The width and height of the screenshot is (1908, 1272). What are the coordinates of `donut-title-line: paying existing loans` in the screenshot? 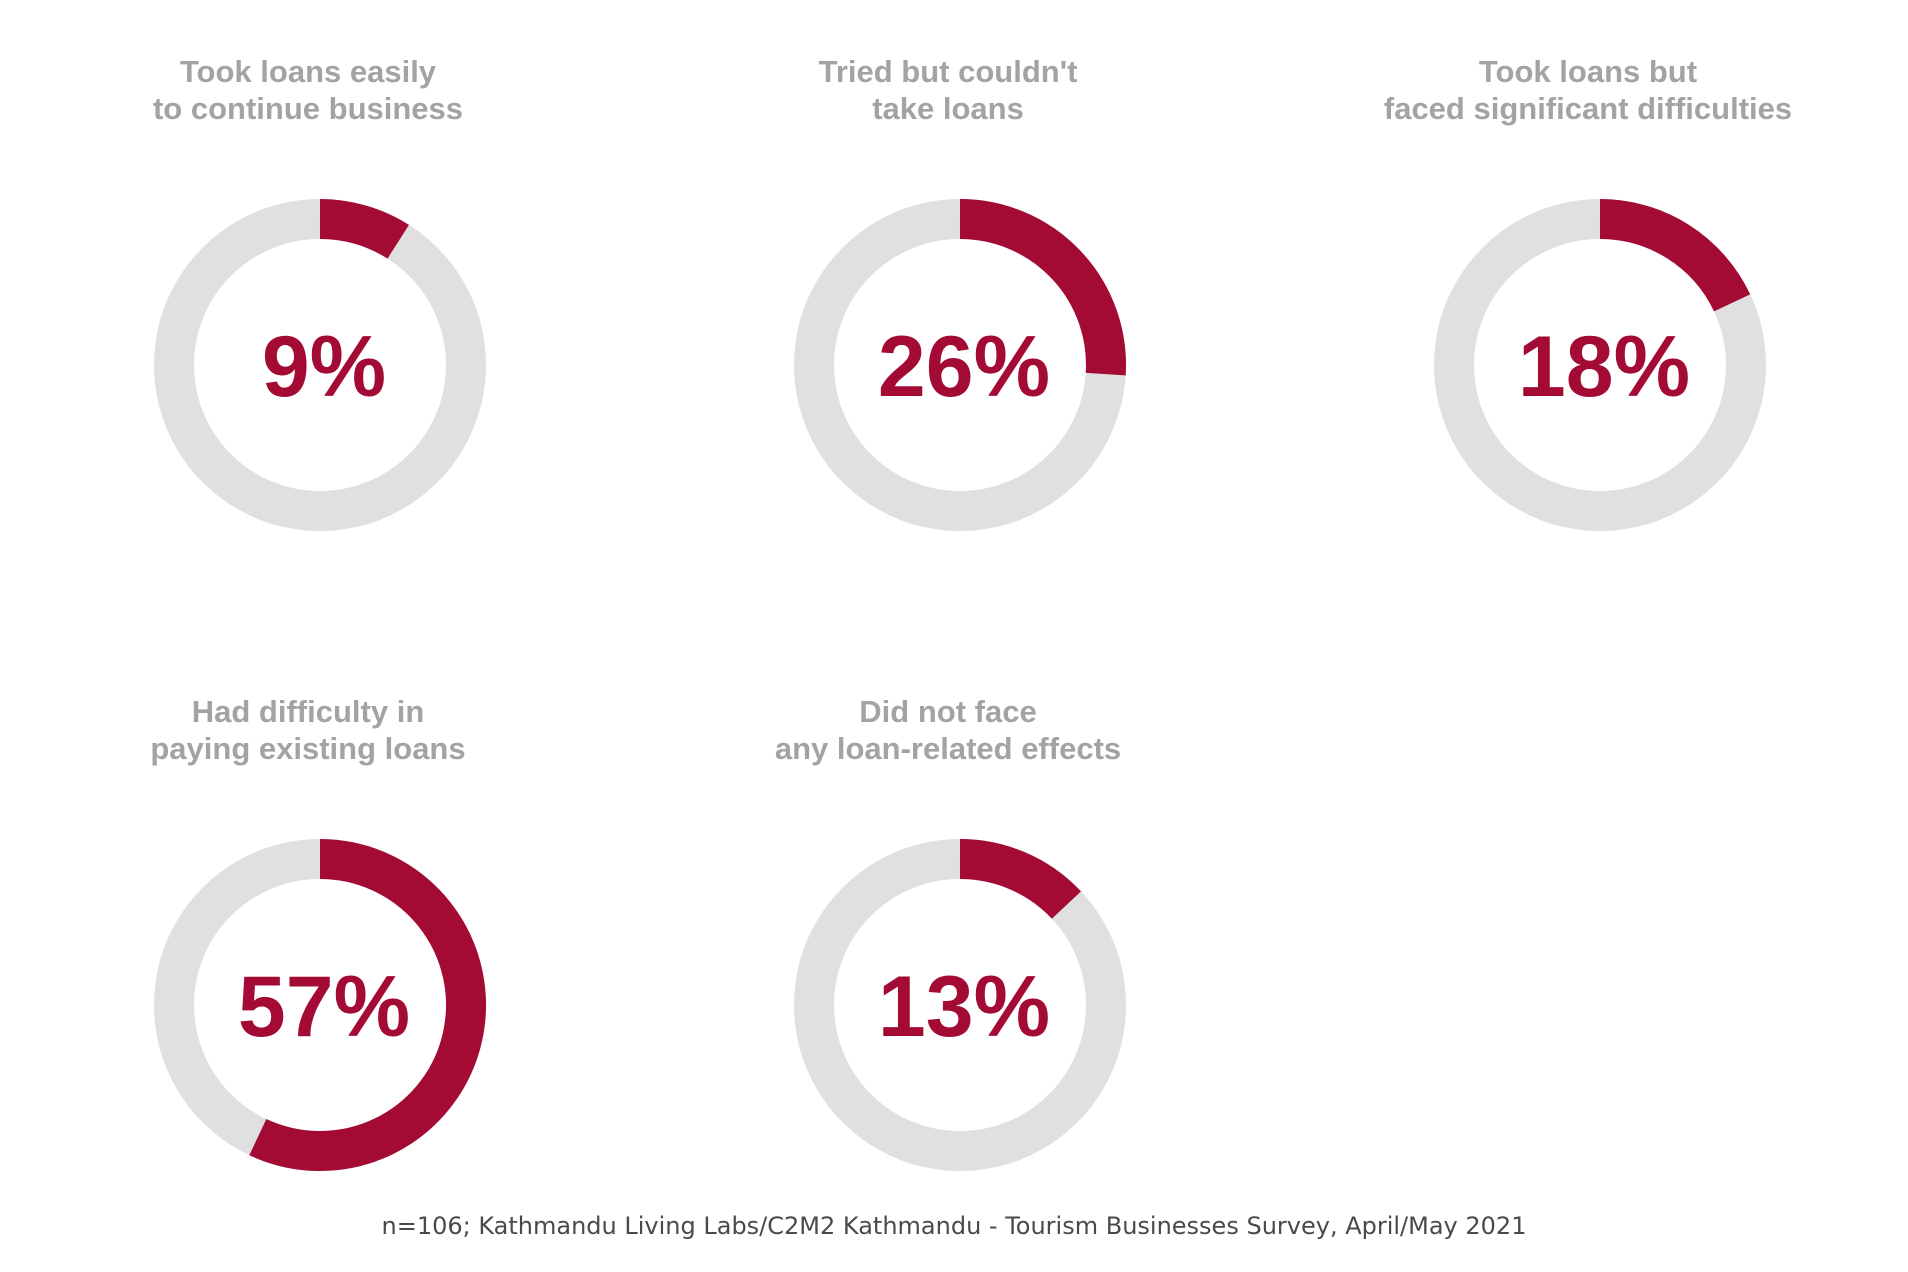 It's located at (307, 748).